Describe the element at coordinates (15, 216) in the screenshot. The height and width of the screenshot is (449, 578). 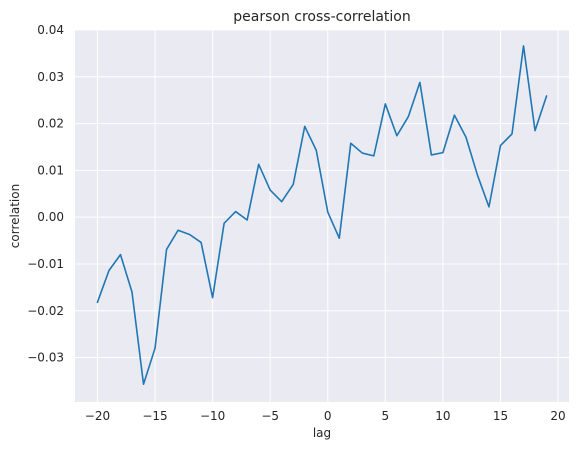
I see `y-axis-label: correlation` at that location.